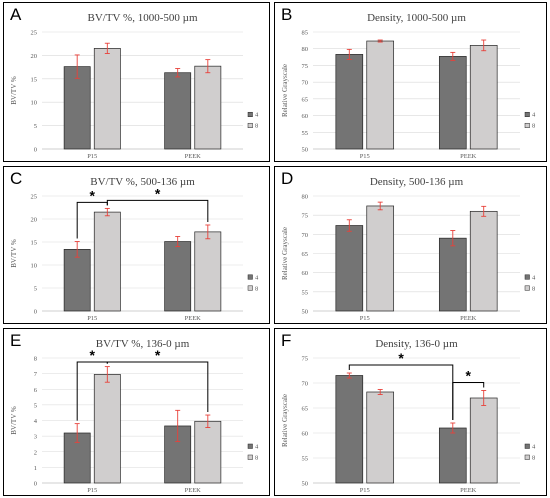  Describe the element at coordinates (416, 344) in the screenshot. I see `chart-title: Density, 136-0 µm` at that location.